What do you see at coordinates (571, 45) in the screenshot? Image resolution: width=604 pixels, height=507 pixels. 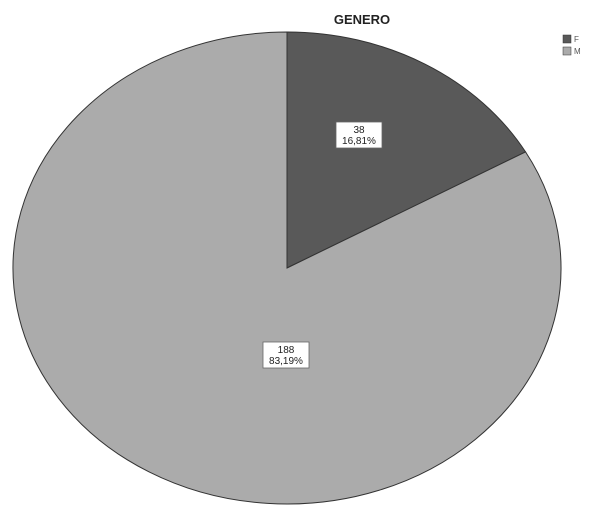 I see `legend: F M` at bounding box center [571, 45].